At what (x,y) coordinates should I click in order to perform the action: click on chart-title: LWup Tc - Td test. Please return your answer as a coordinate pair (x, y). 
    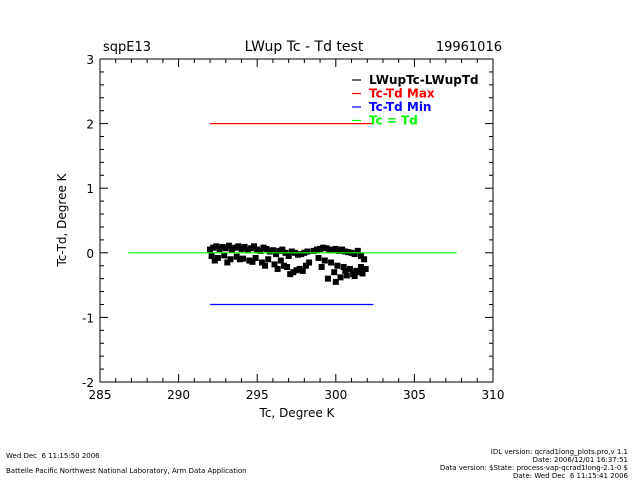
    Looking at the image, I should click on (304, 47).